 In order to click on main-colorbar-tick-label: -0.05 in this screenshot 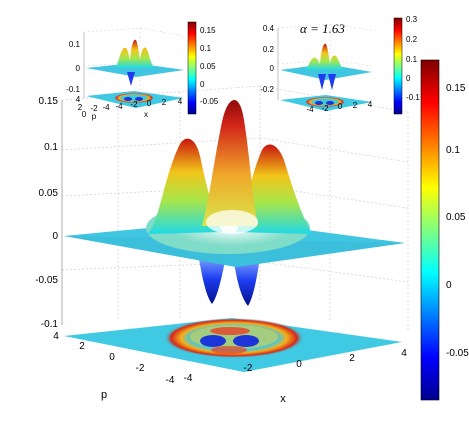, I will do `click(457, 353)`.